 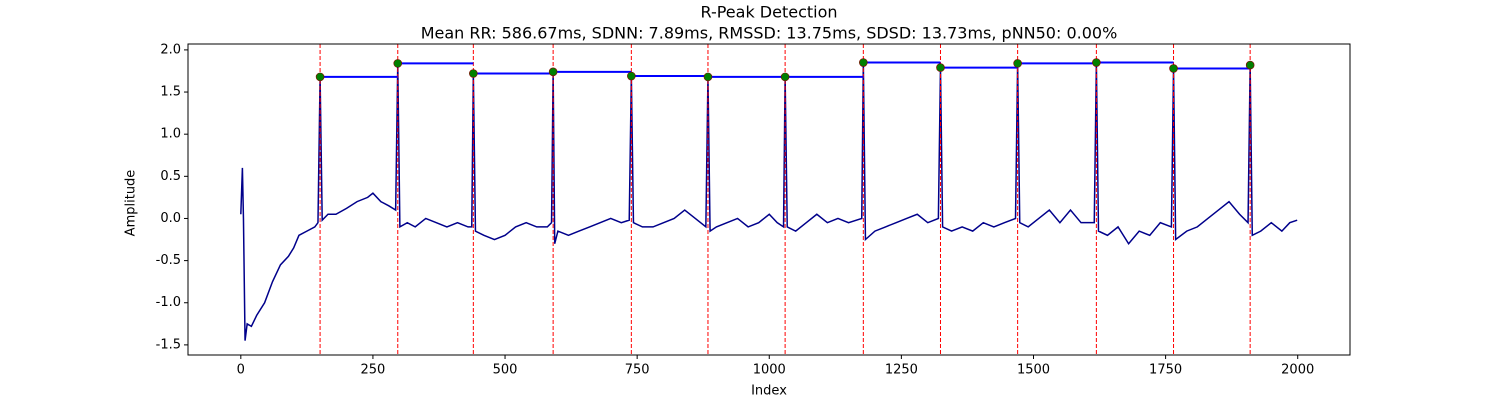 What do you see at coordinates (241, 370) in the screenshot?
I see `x-tick-label: 0` at bounding box center [241, 370].